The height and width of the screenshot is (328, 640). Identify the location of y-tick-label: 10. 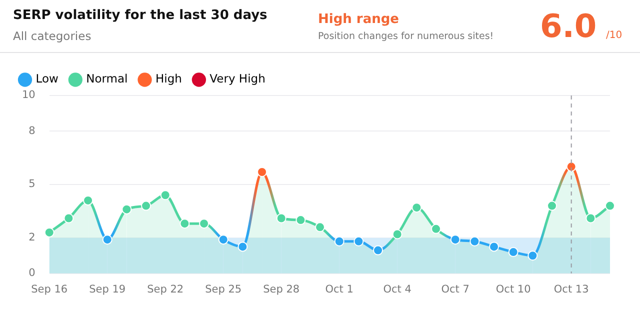
(29, 95).